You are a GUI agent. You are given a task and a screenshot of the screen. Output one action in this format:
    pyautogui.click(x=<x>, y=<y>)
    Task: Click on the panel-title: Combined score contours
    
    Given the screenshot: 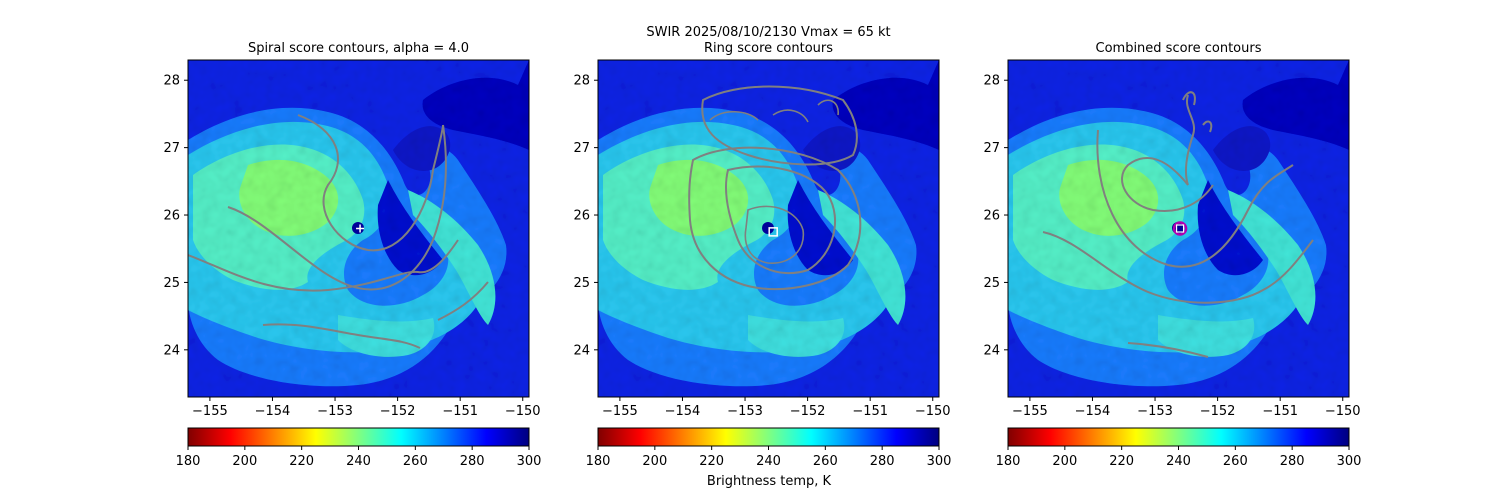 What is the action you would take?
    pyautogui.click(x=1179, y=48)
    